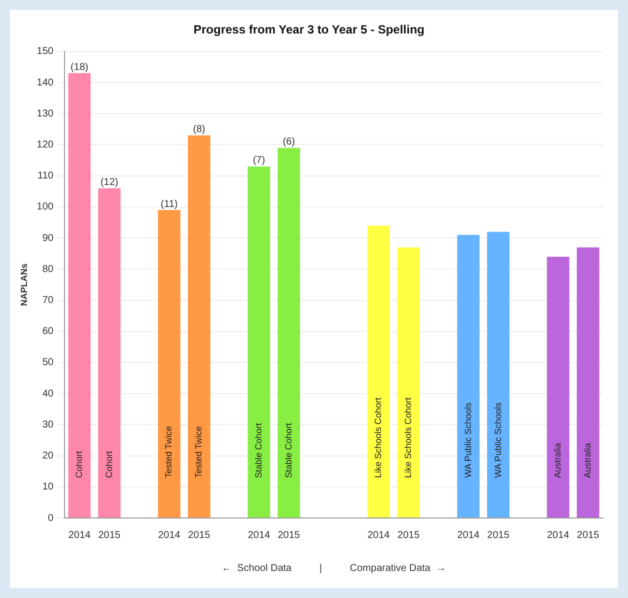 The height and width of the screenshot is (598, 628). What do you see at coordinates (169, 452) in the screenshot?
I see `text: Tested Twice` at bounding box center [169, 452].